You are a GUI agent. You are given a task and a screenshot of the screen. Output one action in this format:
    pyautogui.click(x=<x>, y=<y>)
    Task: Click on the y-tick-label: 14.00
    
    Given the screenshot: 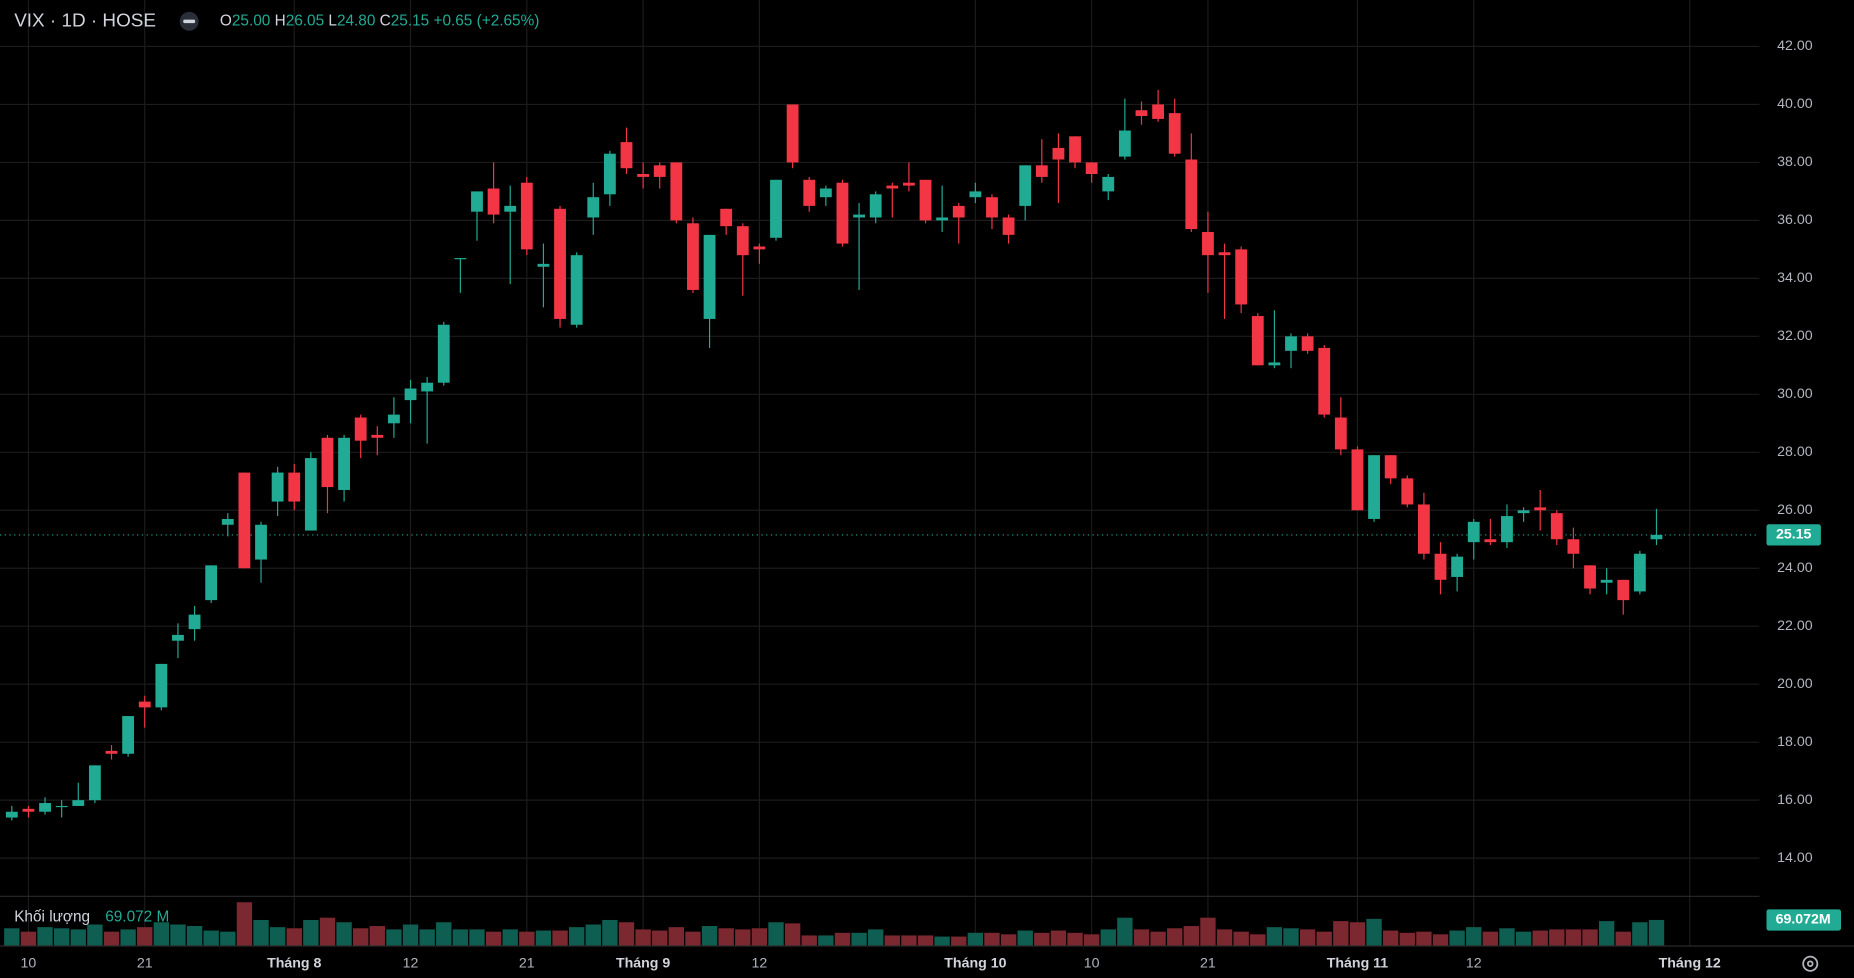 What is the action you would take?
    pyautogui.click(x=1795, y=858)
    